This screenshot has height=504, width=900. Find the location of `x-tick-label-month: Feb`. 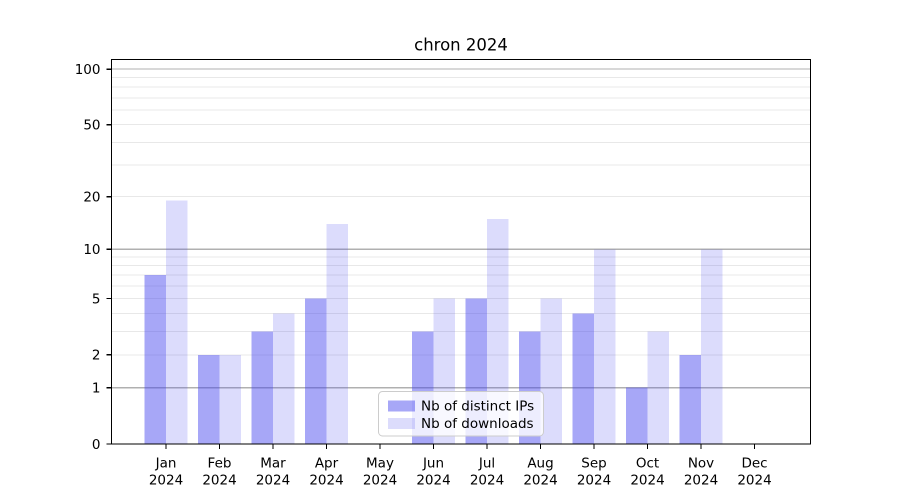

x-tick-label-month: Feb is located at coordinates (220, 464).